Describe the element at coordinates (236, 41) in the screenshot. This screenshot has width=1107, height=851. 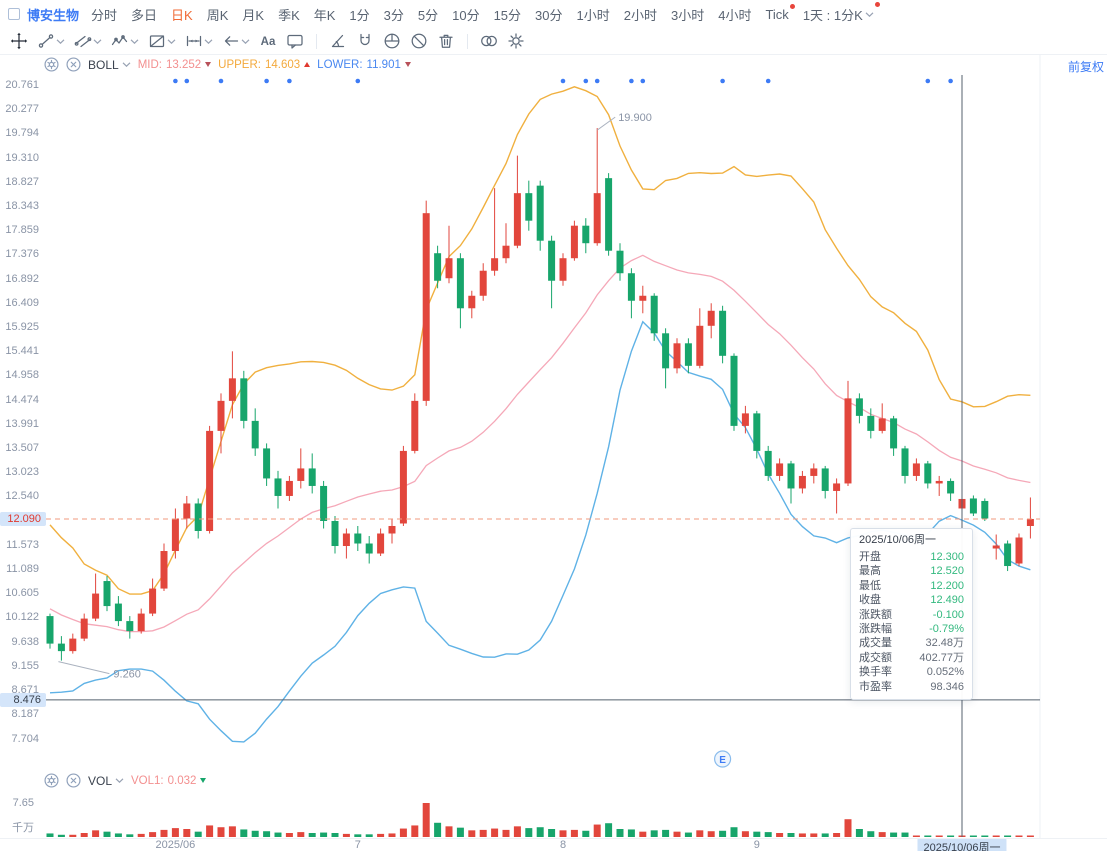
I see `arrow-left-icon` at that location.